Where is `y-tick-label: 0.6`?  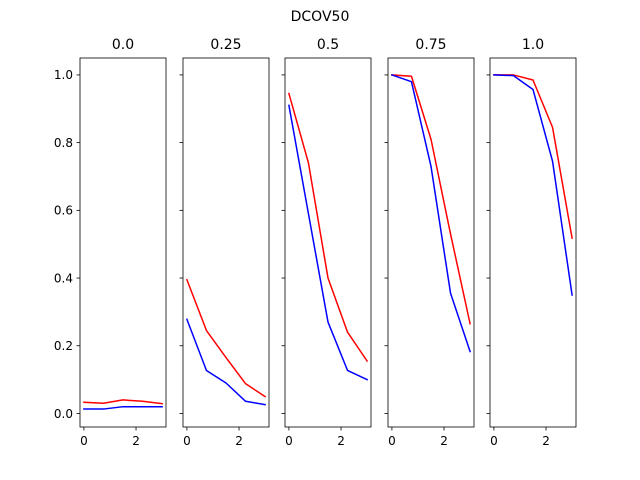 y-tick-label: 0.6 is located at coordinates (63, 211).